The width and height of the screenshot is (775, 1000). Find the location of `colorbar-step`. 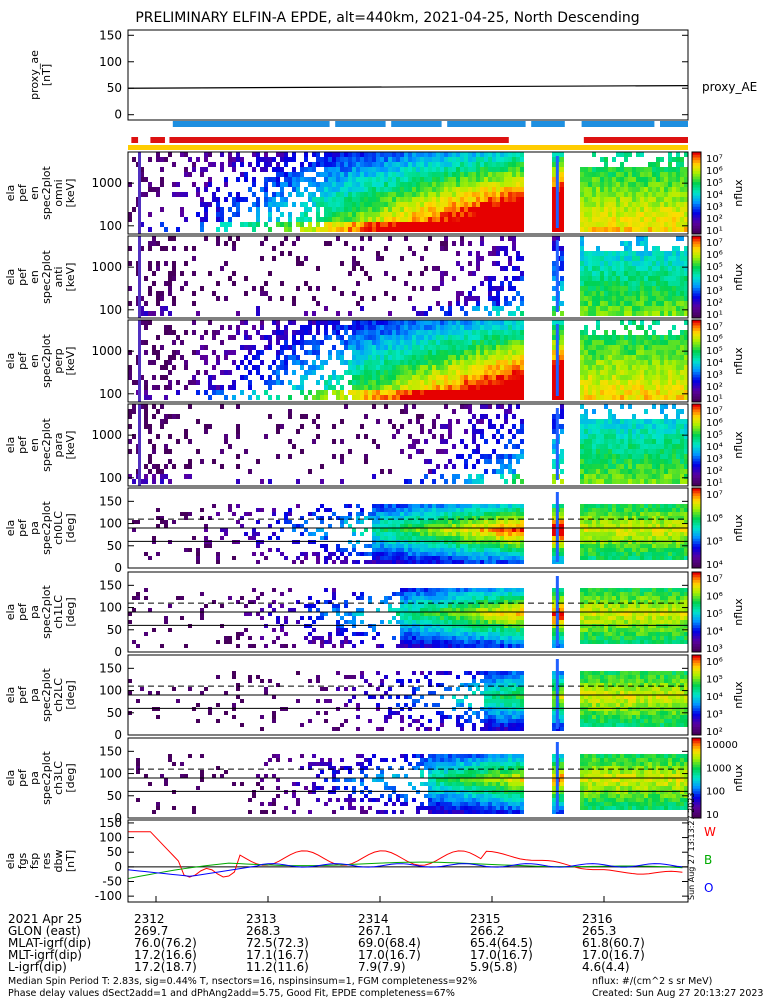

colorbar-step is located at coordinates (696, 485).